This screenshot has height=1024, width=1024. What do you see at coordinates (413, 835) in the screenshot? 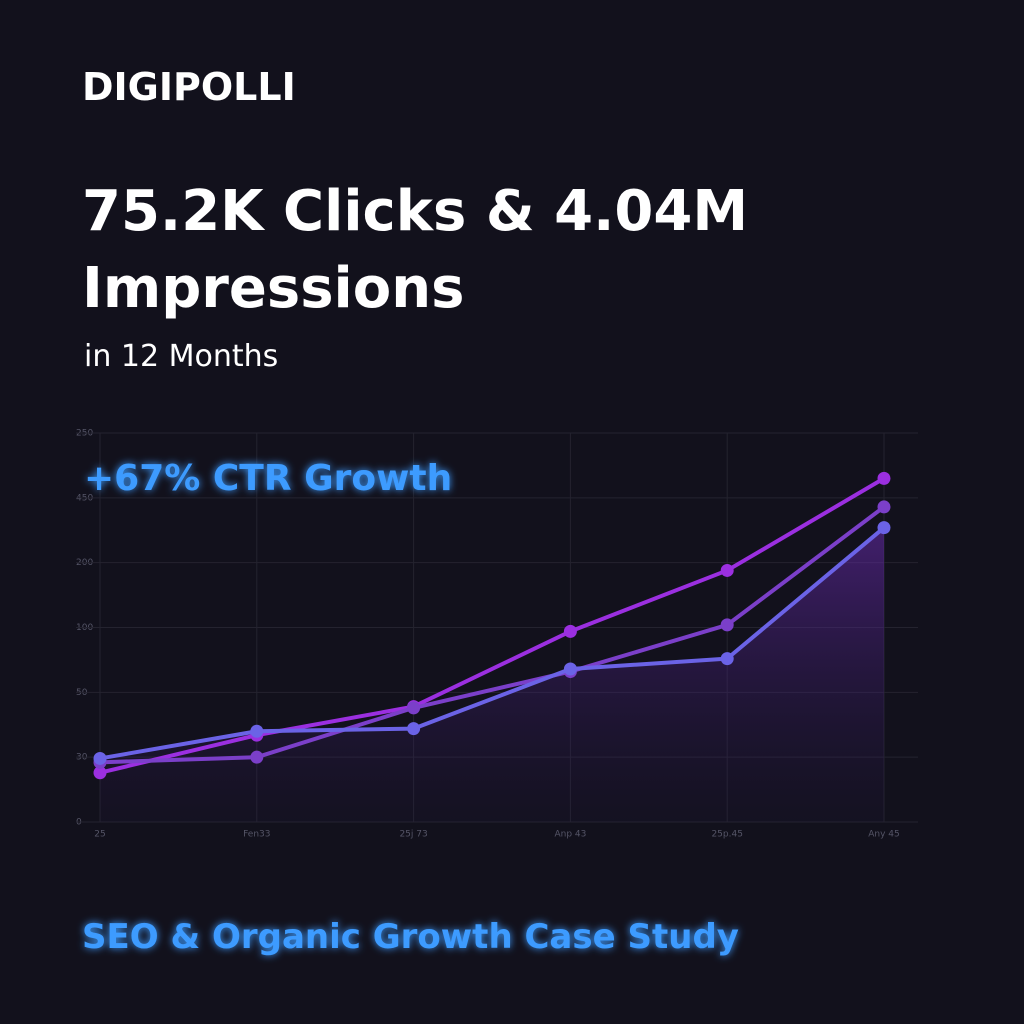
I see `x-tick-label: 25j 73` at bounding box center [413, 835].